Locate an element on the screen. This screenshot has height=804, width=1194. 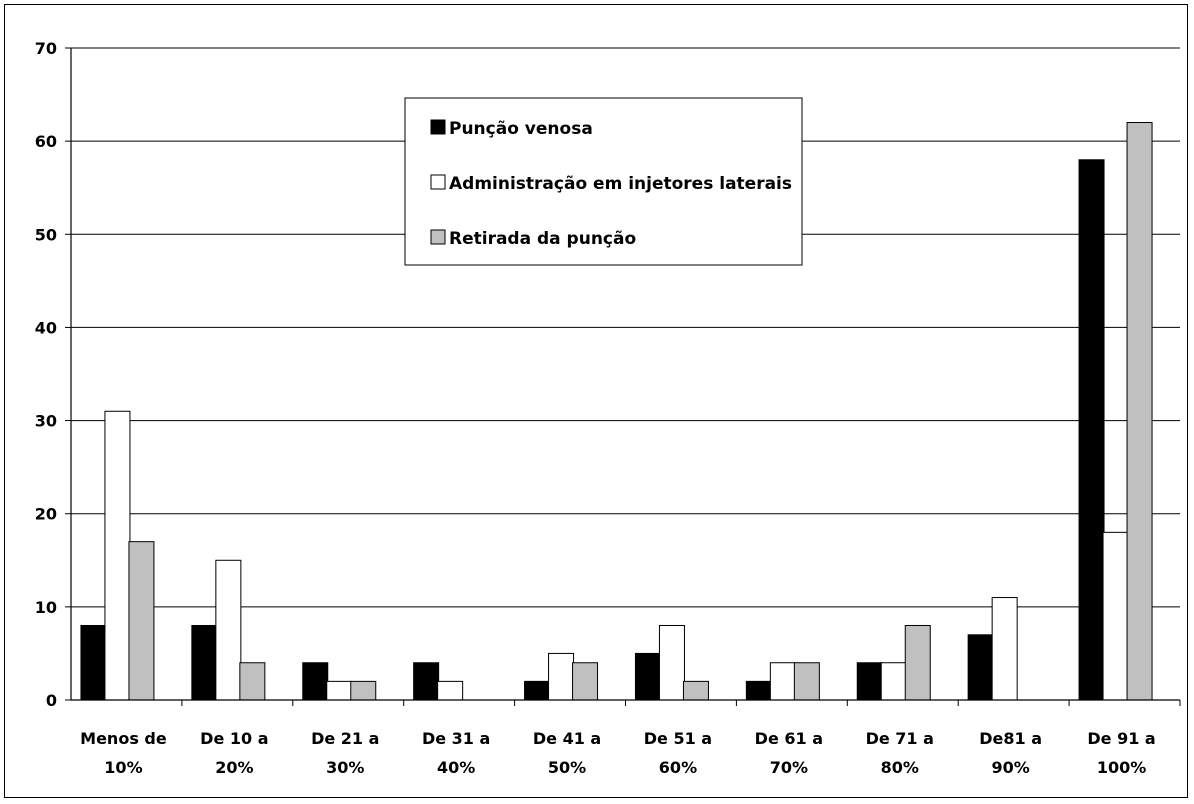
legend-box is located at coordinates (603, 181).